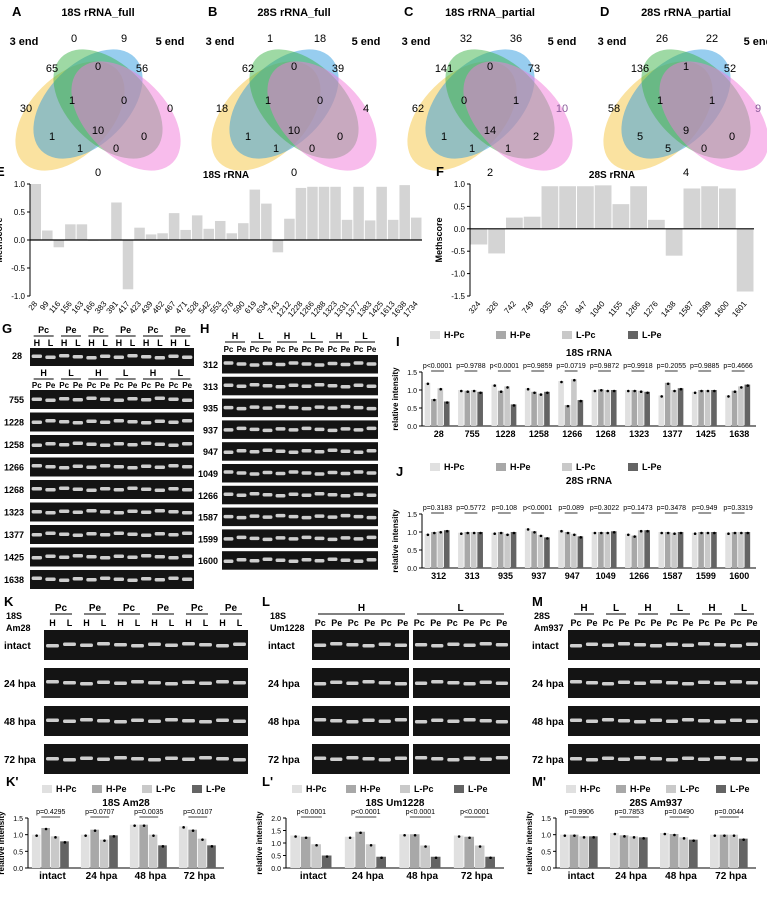 This screenshot has width=767, height=911. Describe the element at coordinates (505, 508) in the screenshot. I see `p-value-label: p=0.108` at that location.